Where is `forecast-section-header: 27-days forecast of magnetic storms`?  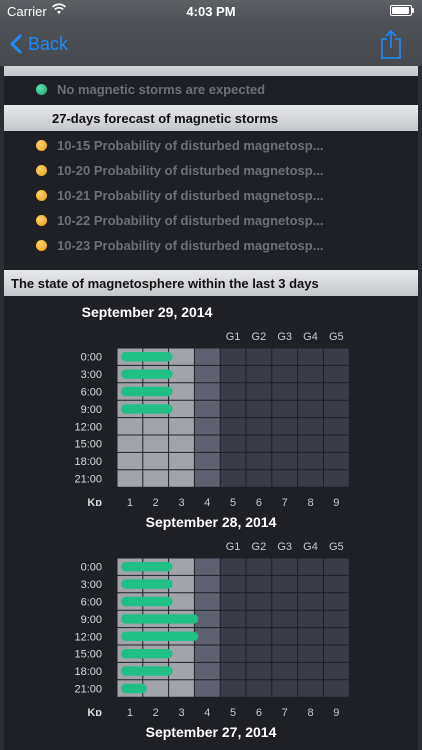
forecast-section-header: 27-days forecast of magnetic storms is located at coordinates (211, 118).